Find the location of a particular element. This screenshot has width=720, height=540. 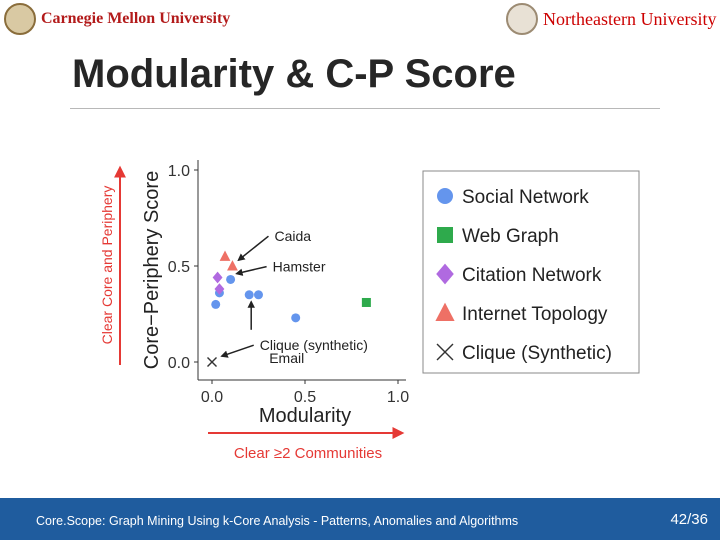

y-arrow-label: Clear Core and Periphery is located at coordinates (107, 265).